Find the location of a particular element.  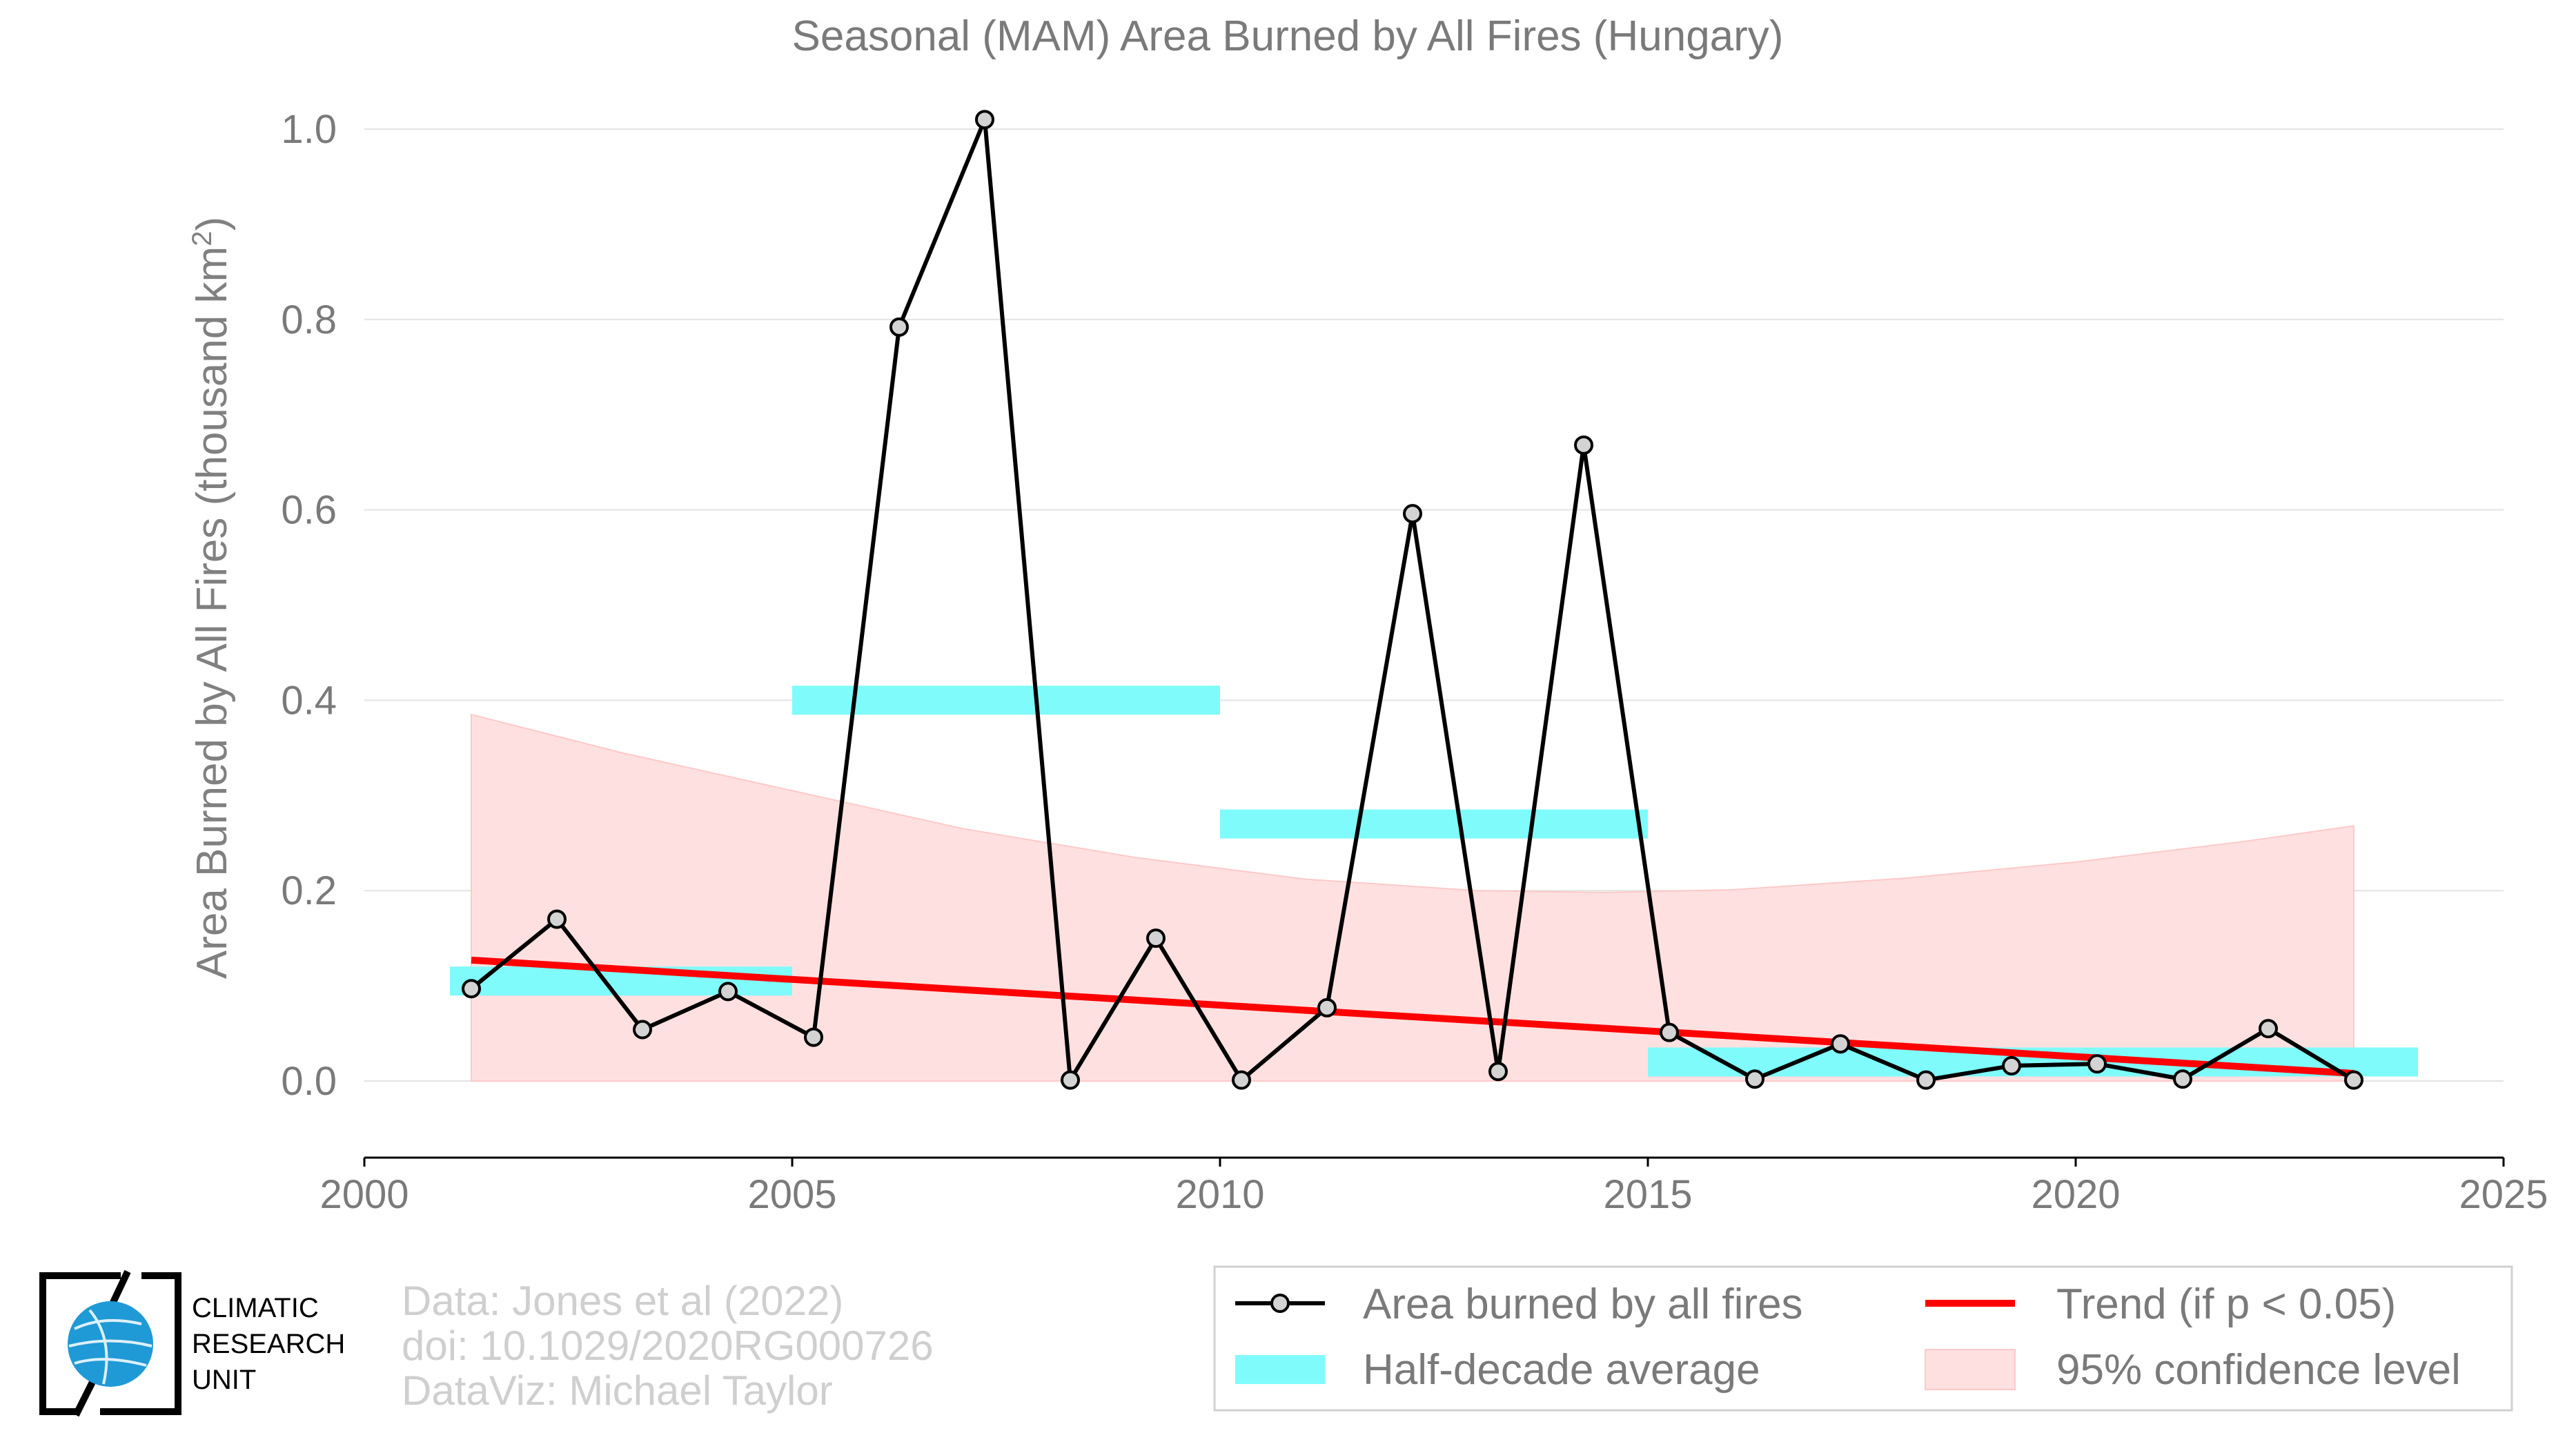

logo-text-line3: UNIT is located at coordinates (224, 1380).